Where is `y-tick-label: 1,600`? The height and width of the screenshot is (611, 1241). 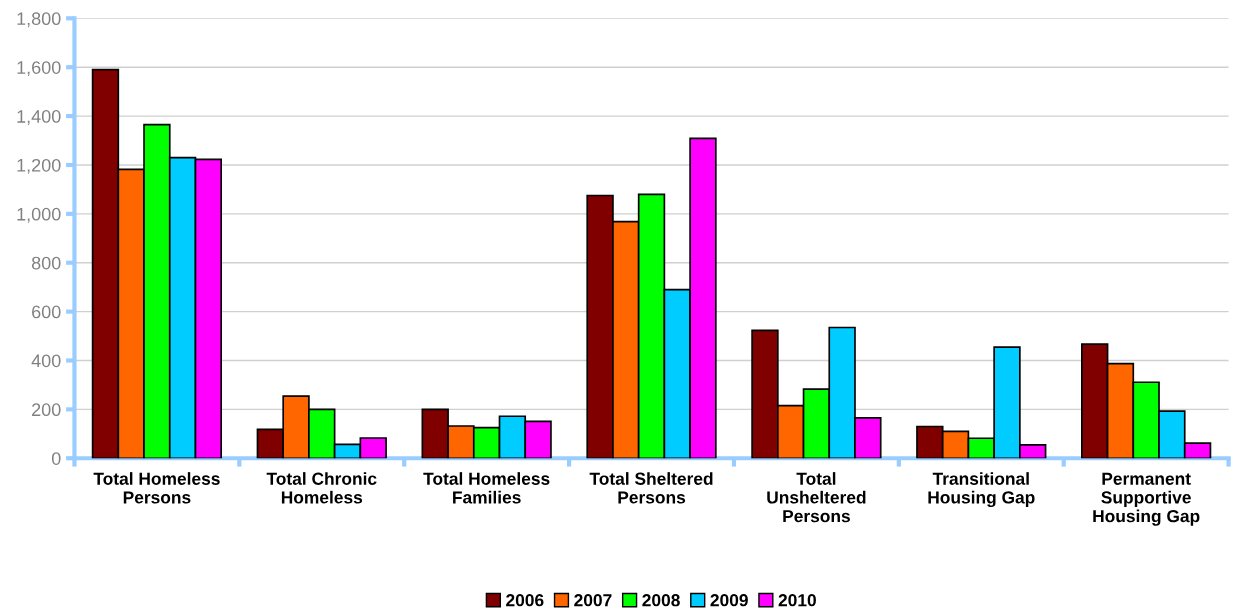
y-tick-label: 1,600 is located at coordinates (39, 69).